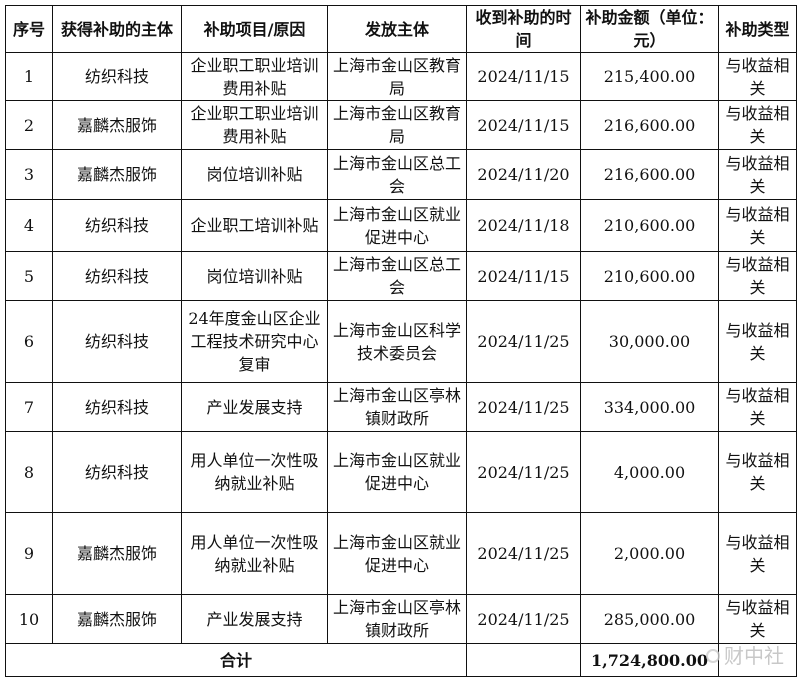  I want to click on total-amount: 1,724,800.00, so click(649, 660).